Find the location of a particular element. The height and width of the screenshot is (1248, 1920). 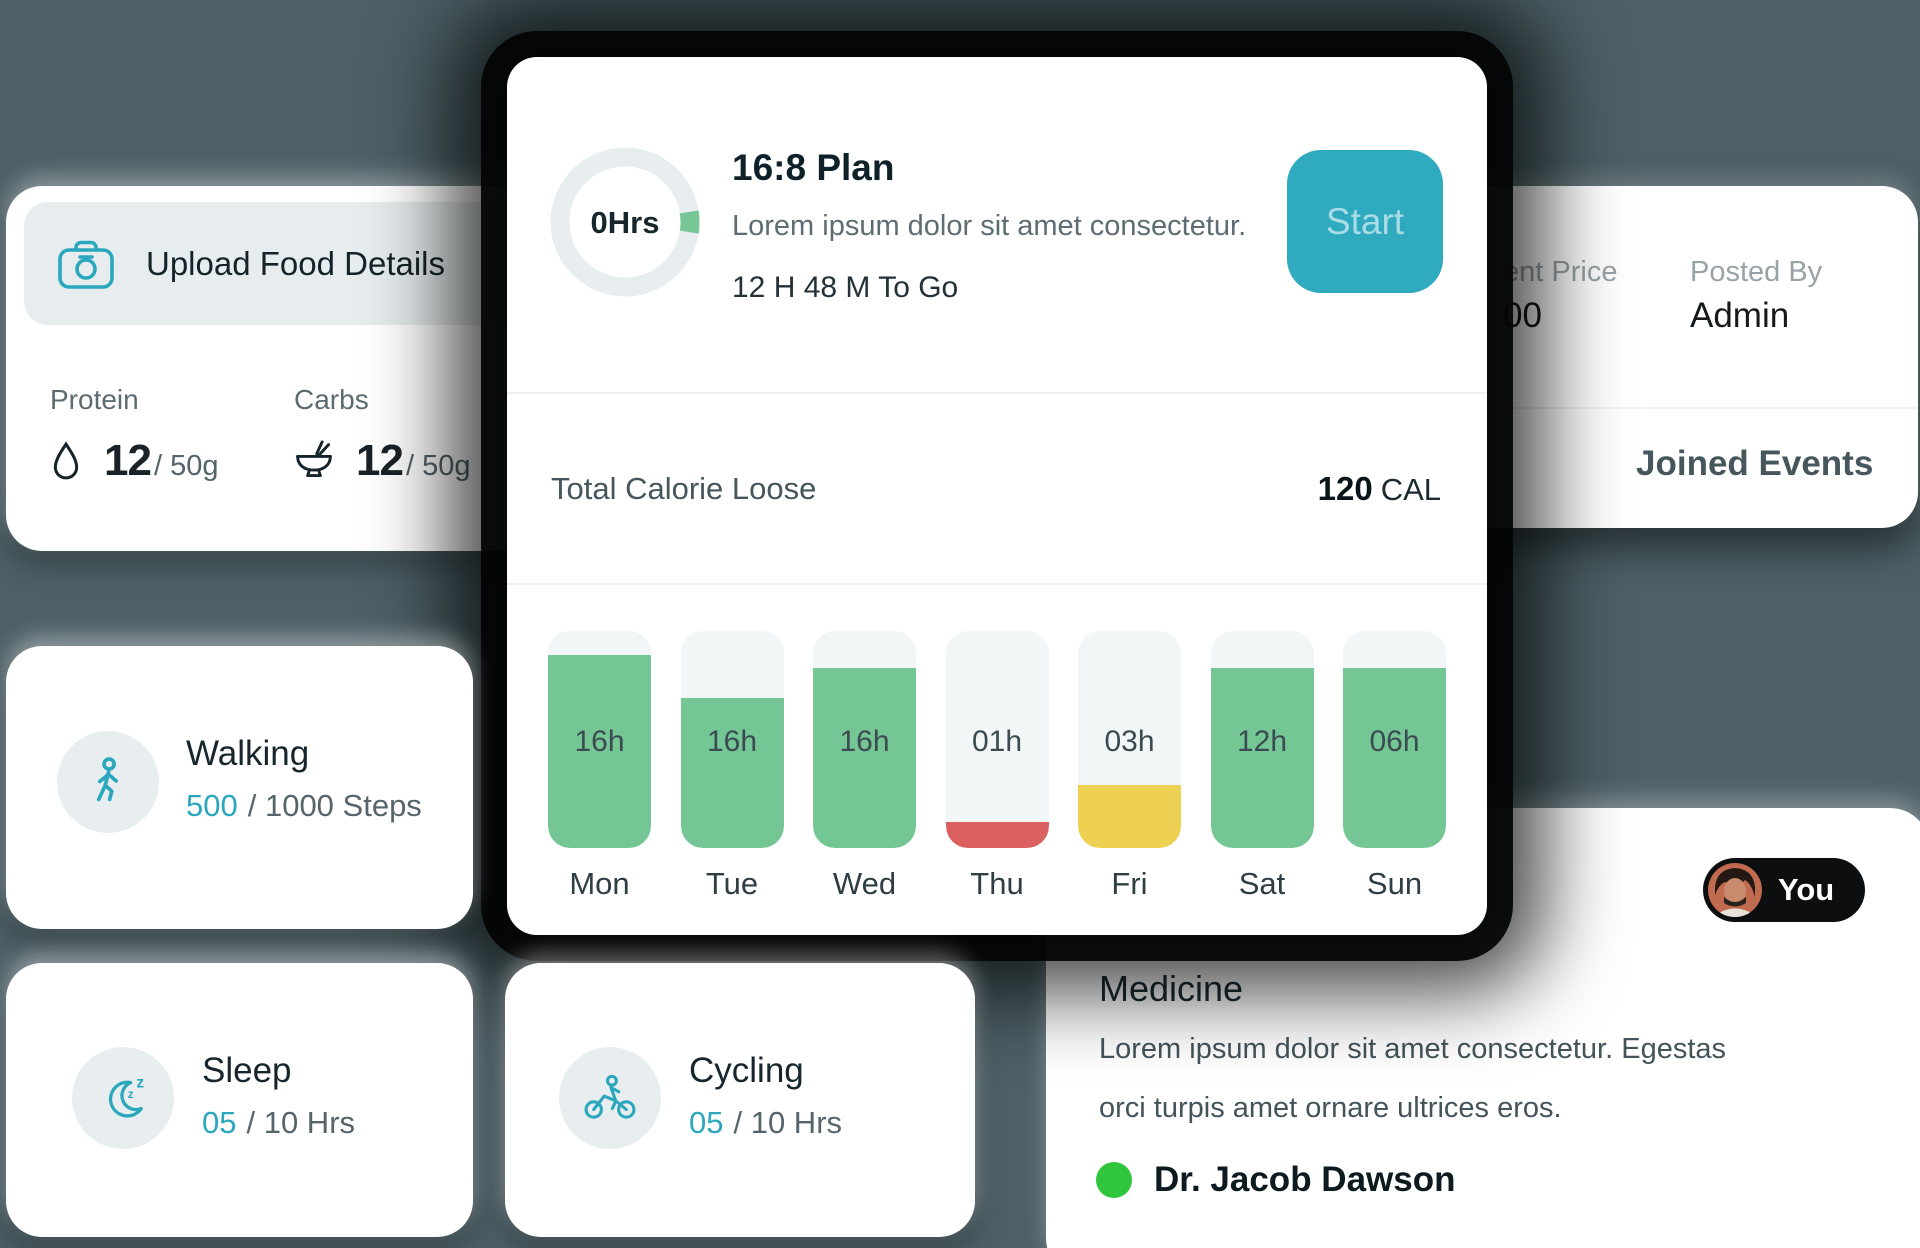

joined-events-link: Joined Events is located at coordinates (1755, 463).